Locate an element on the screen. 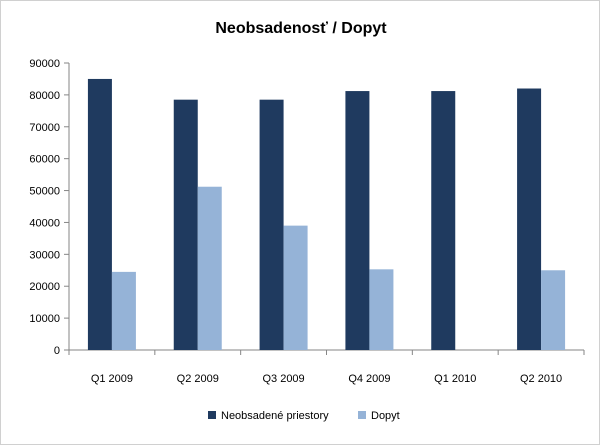 The image size is (600, 446). x-tick-label: Q2 2009 is located at coordinates (198, 379).